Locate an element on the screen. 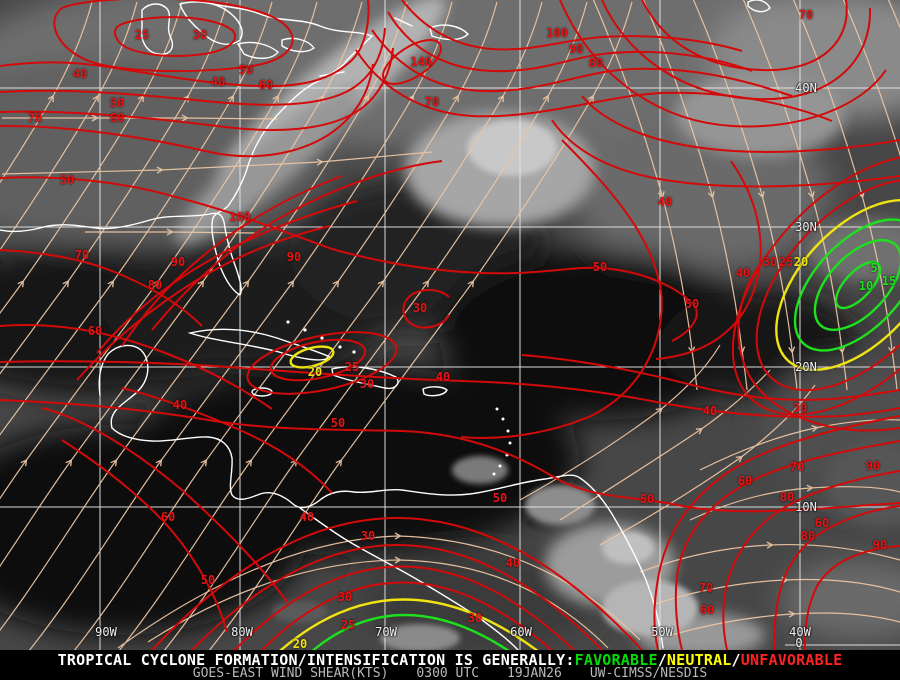 Image resolution: width=900 pixels, height=680 pixels. valid-time: 0300 UTC is located at coordinates (448, 673).